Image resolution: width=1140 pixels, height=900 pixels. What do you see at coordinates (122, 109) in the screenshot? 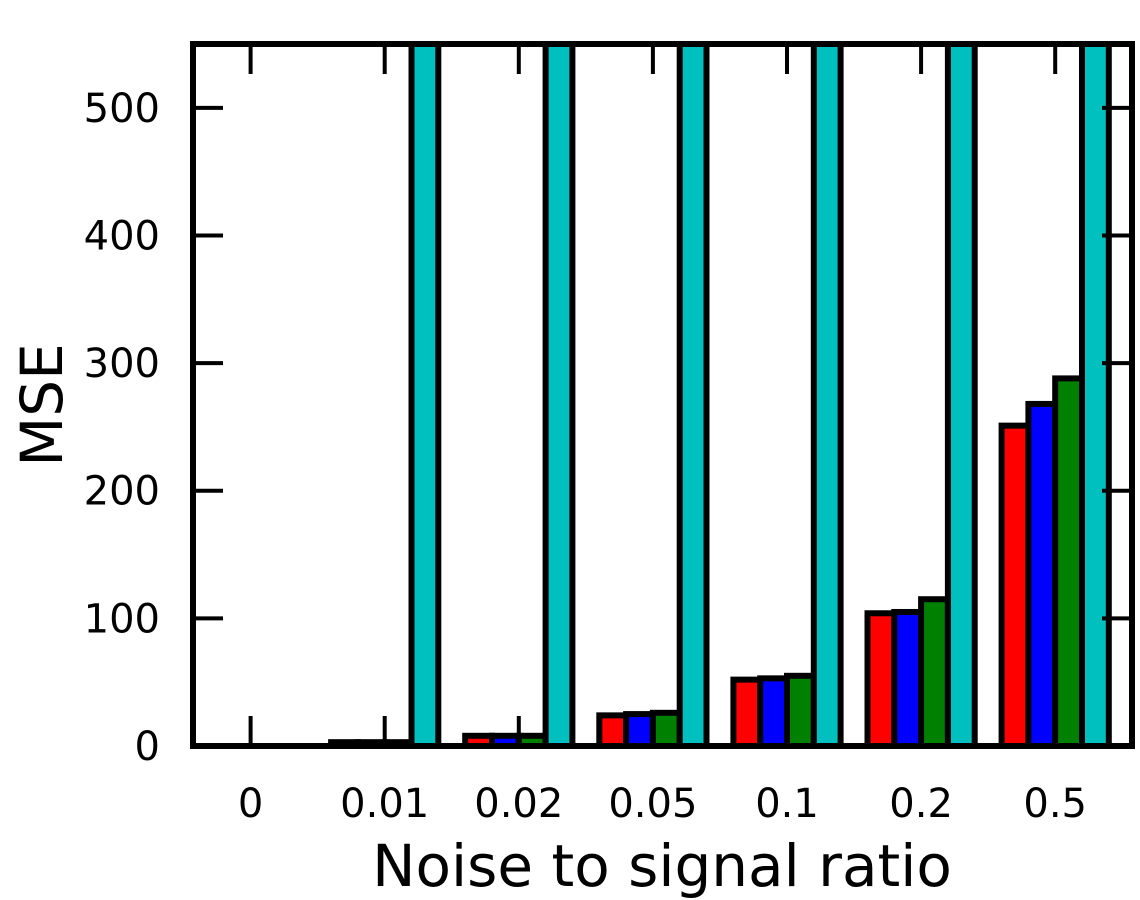
I see `y-tick-label: 500` at bounding box center [122, 109].